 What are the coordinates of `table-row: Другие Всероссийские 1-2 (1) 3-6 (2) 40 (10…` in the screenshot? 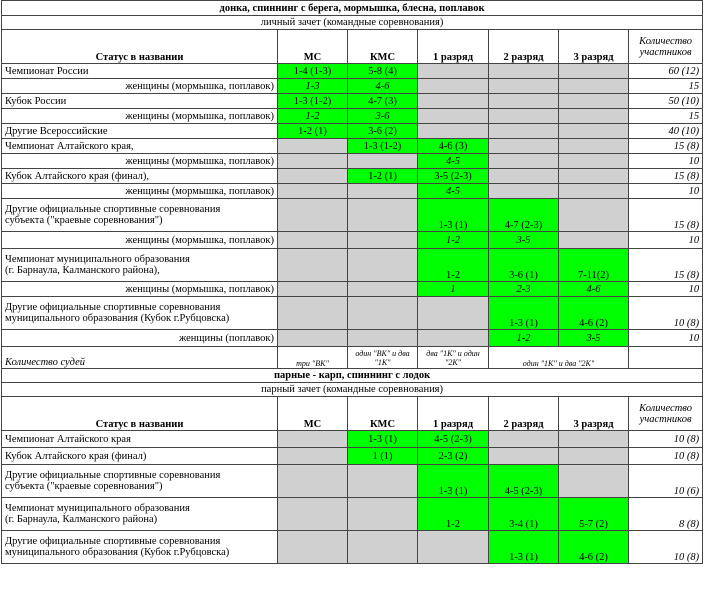 It's located at (352, 131).